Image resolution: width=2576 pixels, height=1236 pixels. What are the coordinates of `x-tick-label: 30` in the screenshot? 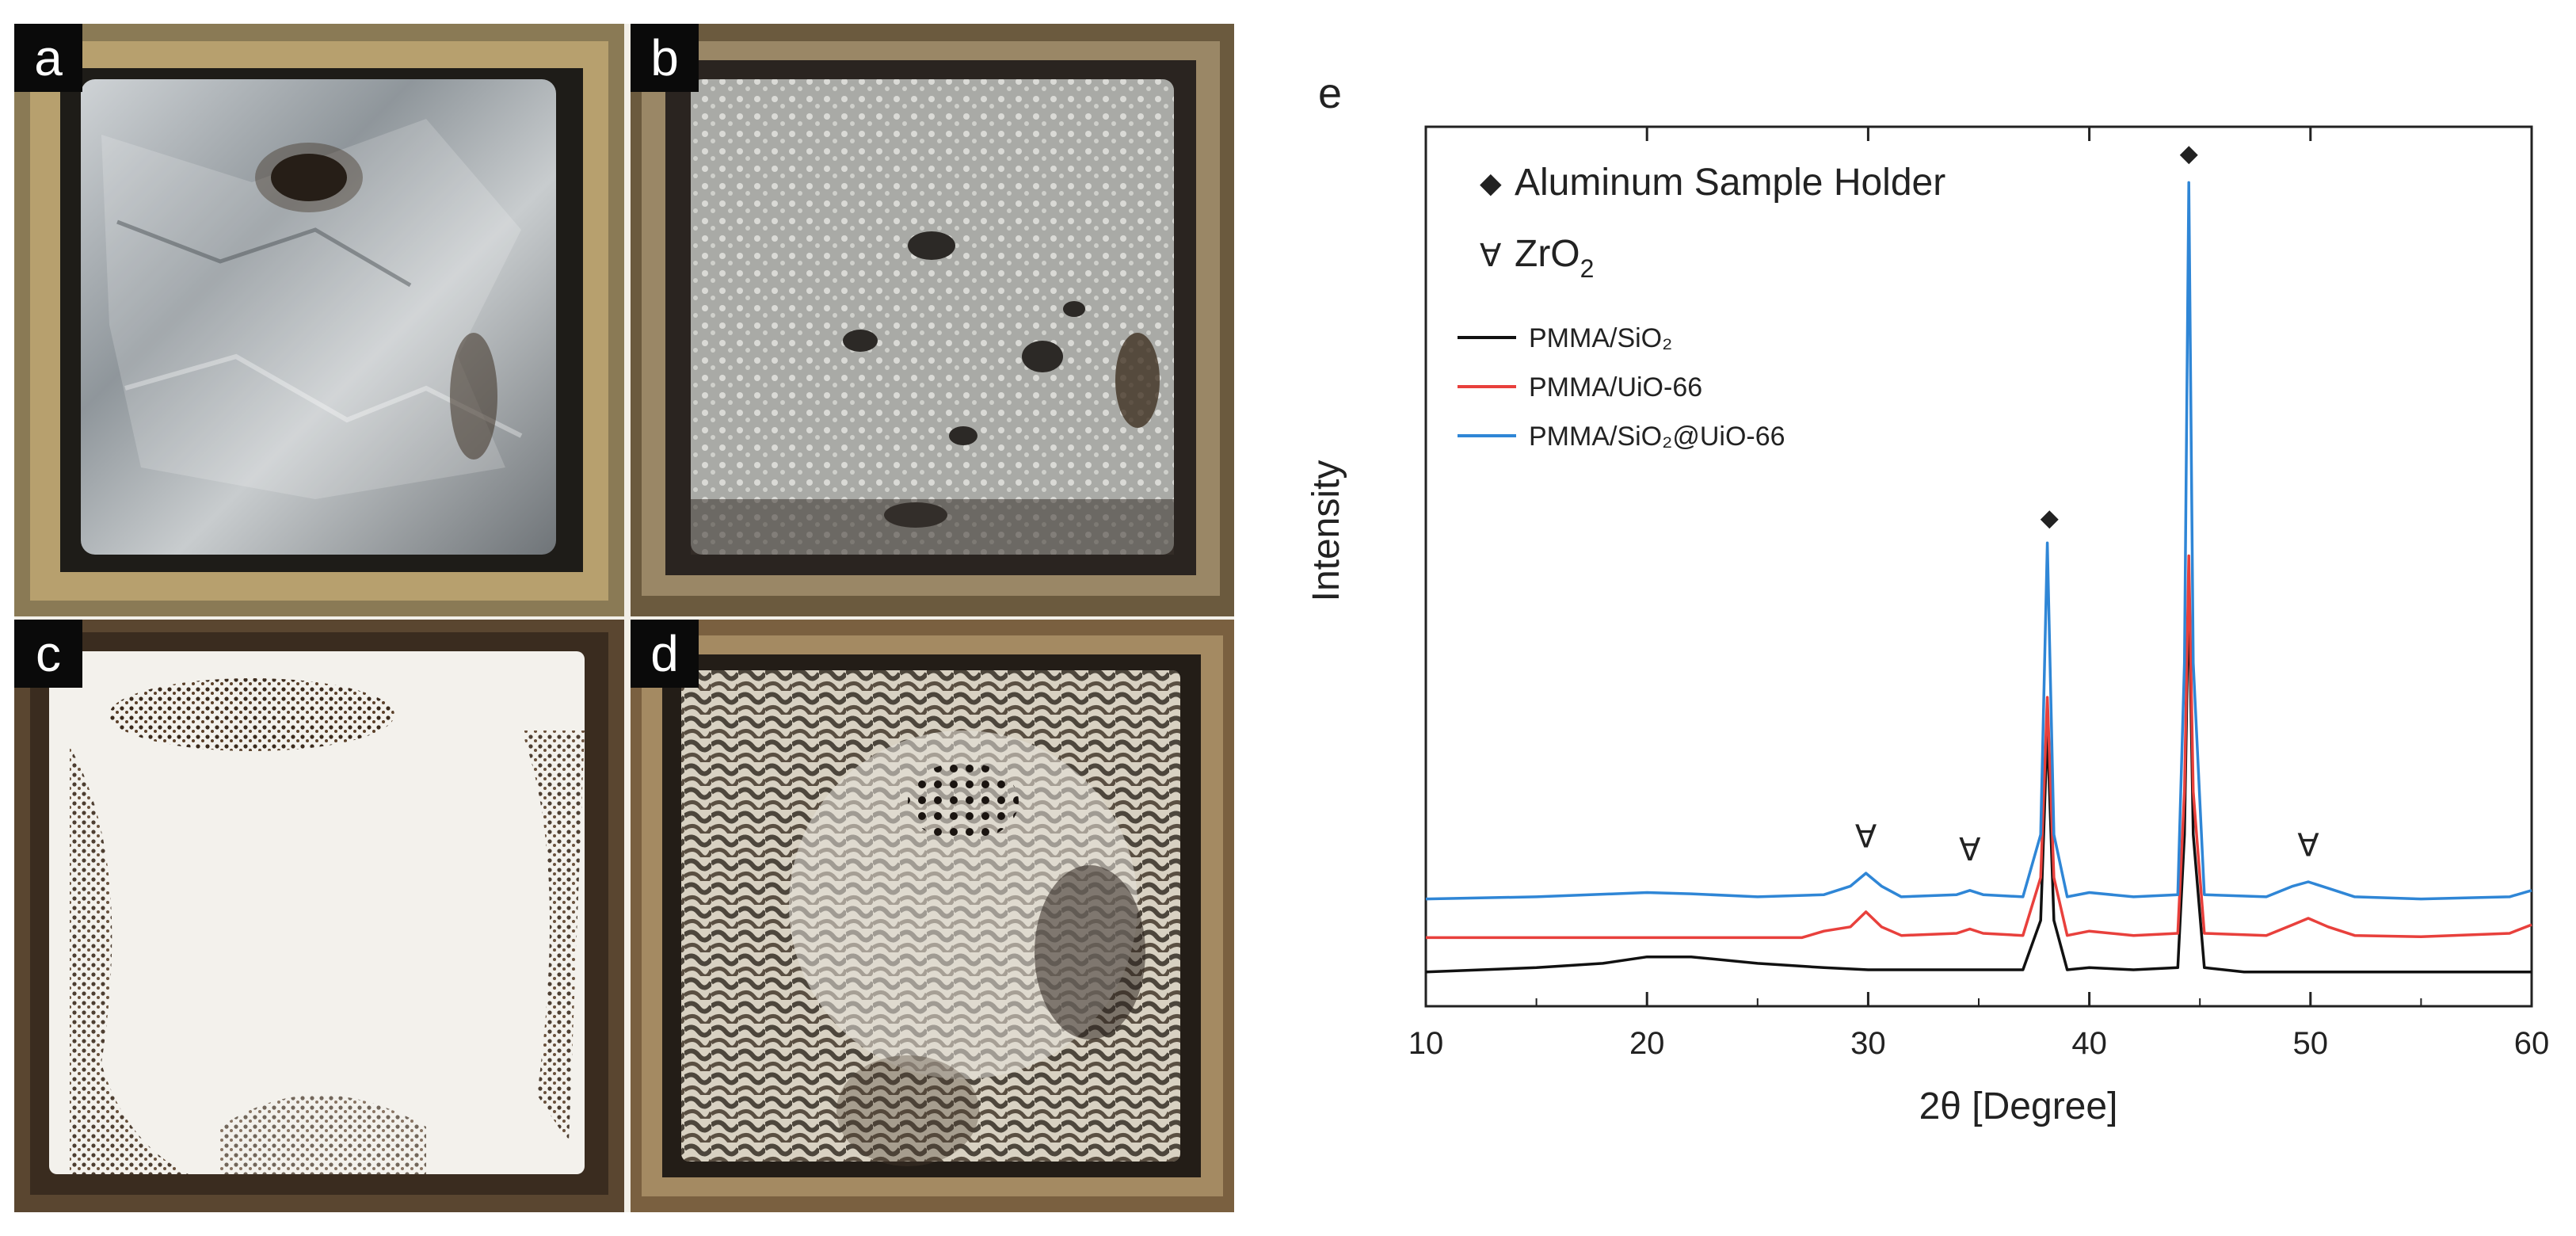 It's located at (1868, 1043).